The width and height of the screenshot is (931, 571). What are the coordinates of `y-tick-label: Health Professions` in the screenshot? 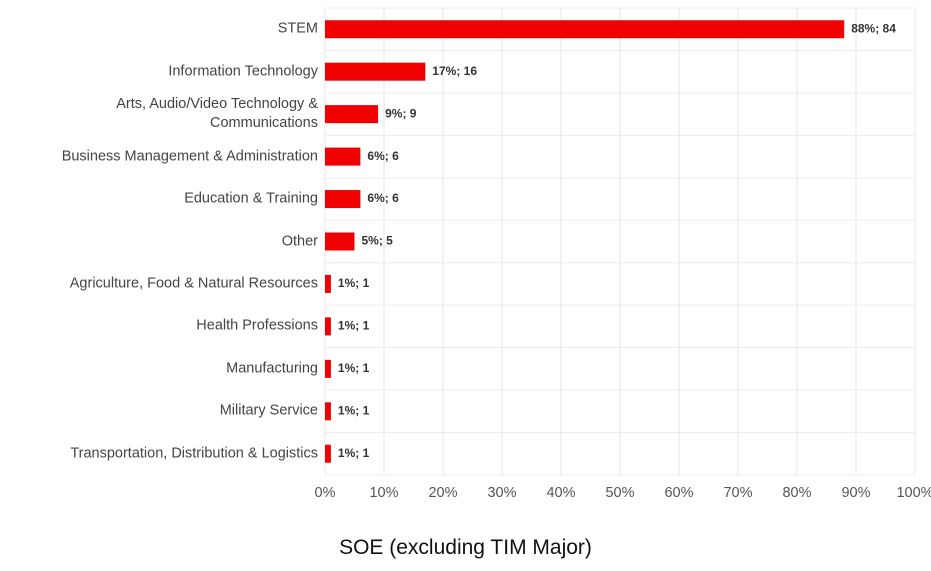 It's located at (257, 325).